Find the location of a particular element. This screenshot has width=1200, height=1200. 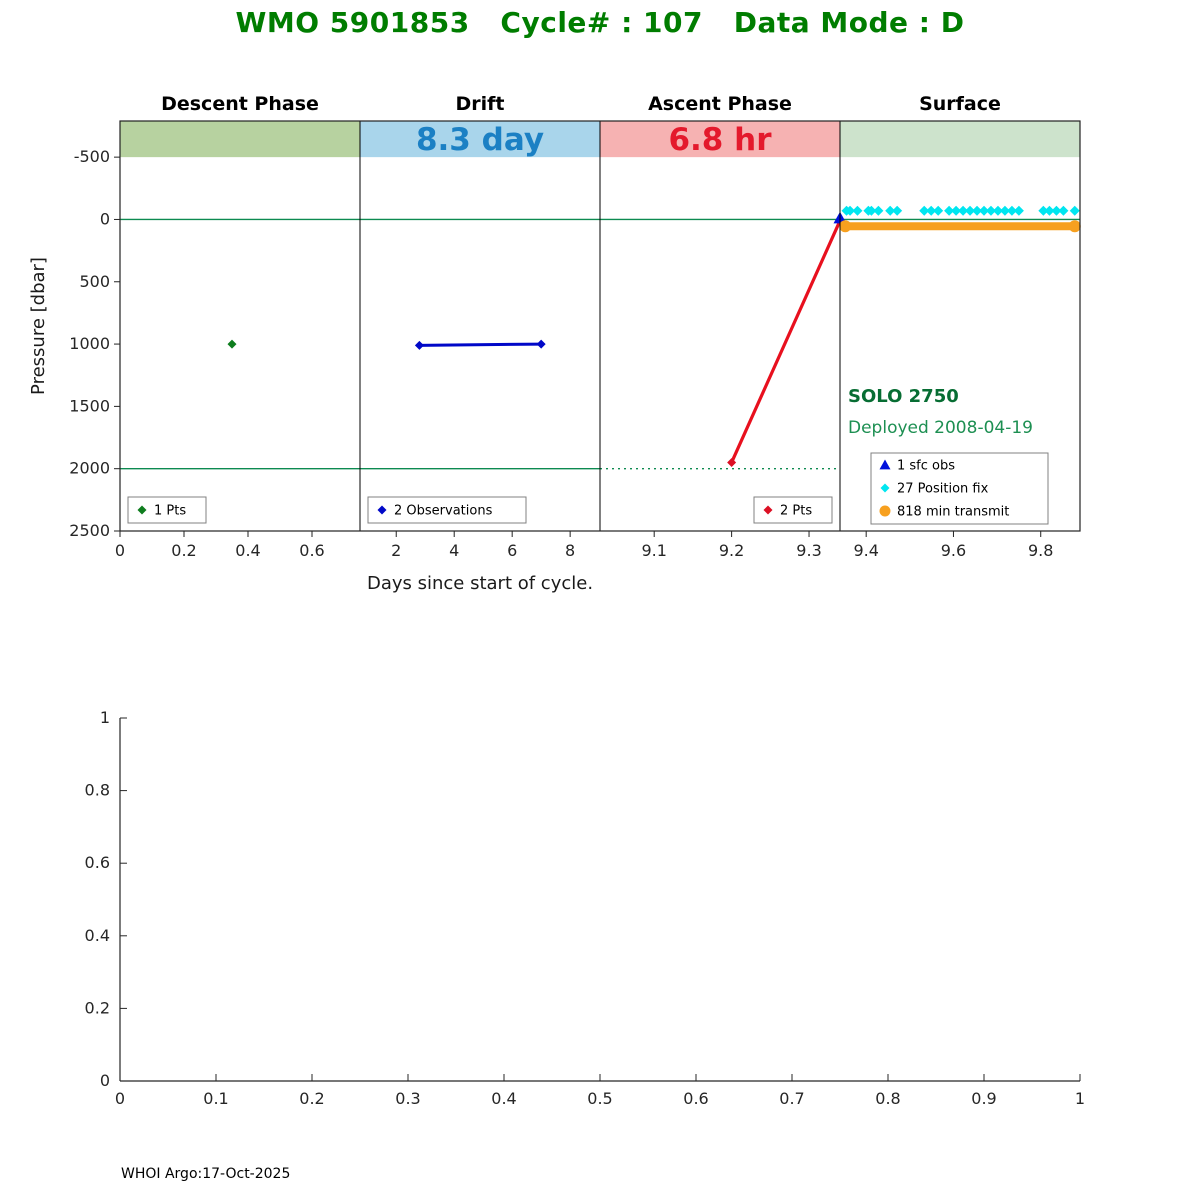

y-tick-label: 0.2 is located at coordinates (97, 1007).